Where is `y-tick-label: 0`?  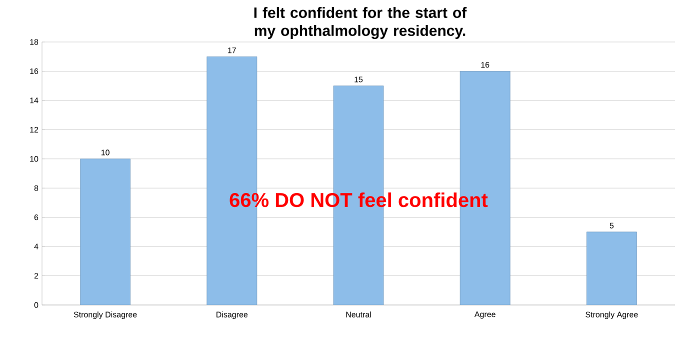 y-tick-label: 0 is located at coordinates (36, 305).